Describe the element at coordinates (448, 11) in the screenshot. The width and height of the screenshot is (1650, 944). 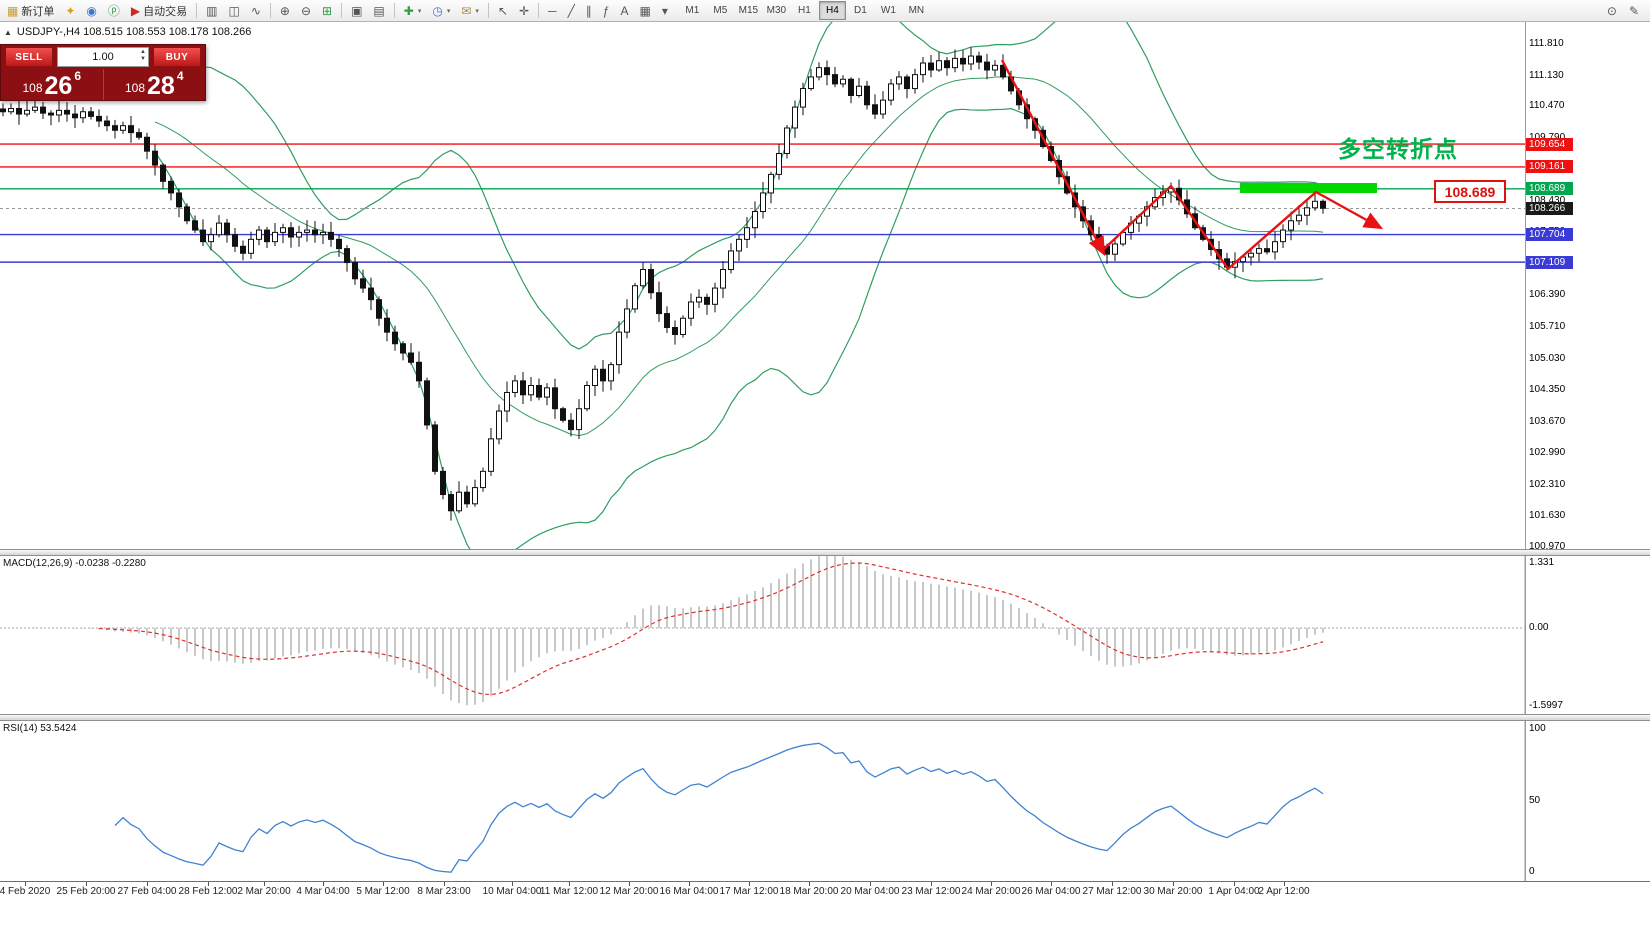
I see `chart-period-dropdown-icon: ▾` at that location.